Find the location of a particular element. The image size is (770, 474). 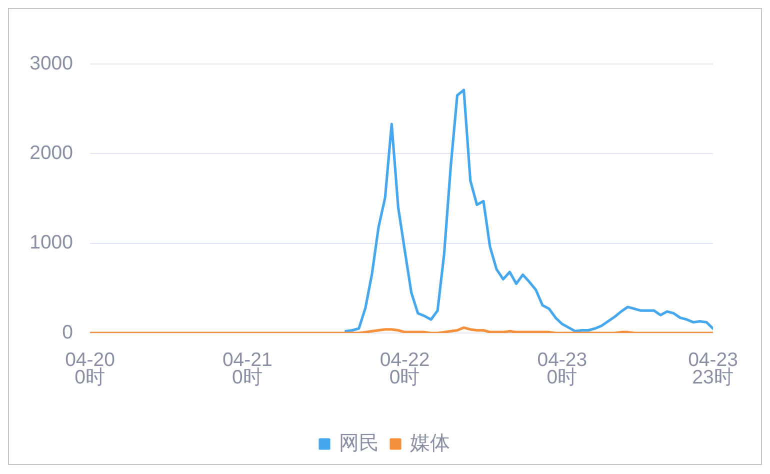

x-tick-label: 04-22 0时 is located at coordinates (405, 369).